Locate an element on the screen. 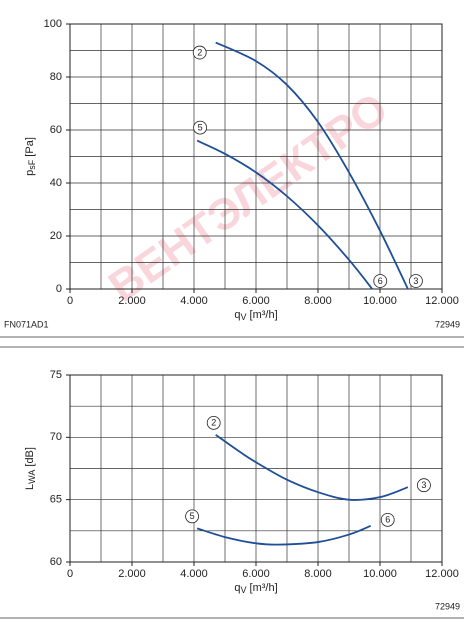  y-tick-label: 40 is located at coordinates (56, 183).